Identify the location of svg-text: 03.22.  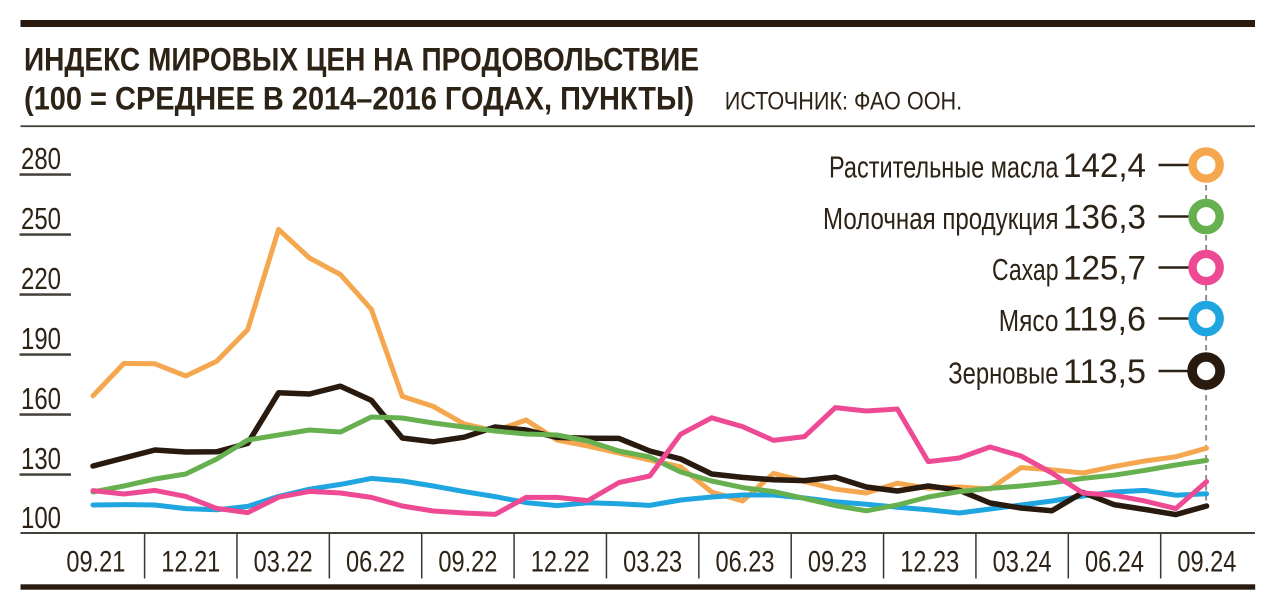
(283, 561).